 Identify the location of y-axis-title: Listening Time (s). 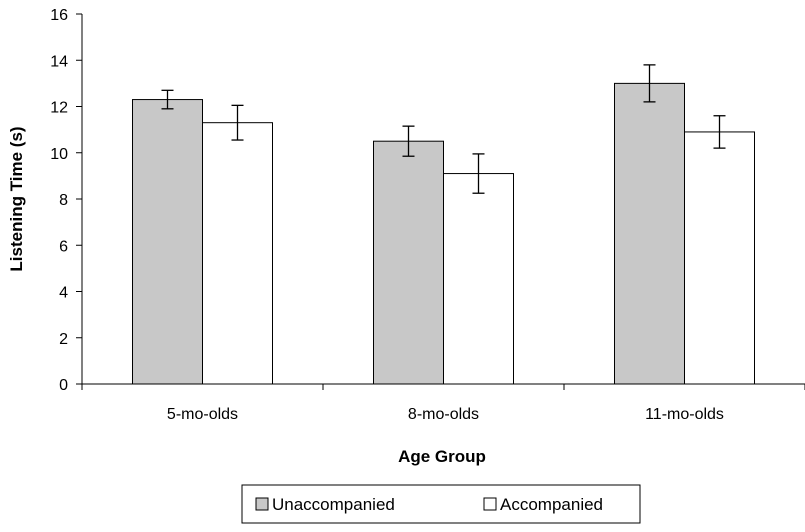
(16, 198).